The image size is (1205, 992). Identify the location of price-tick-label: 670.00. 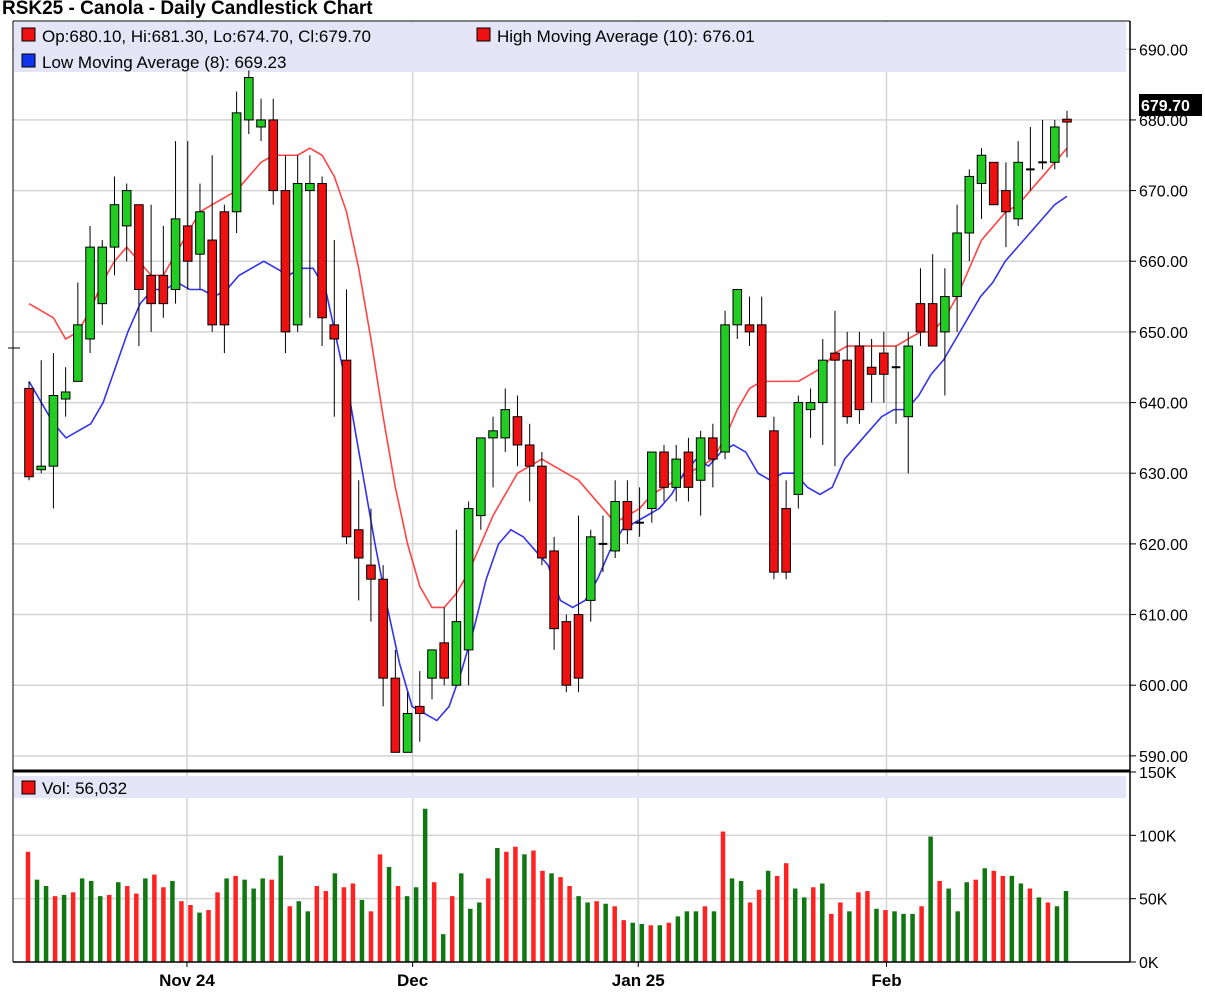
(1163, 192).